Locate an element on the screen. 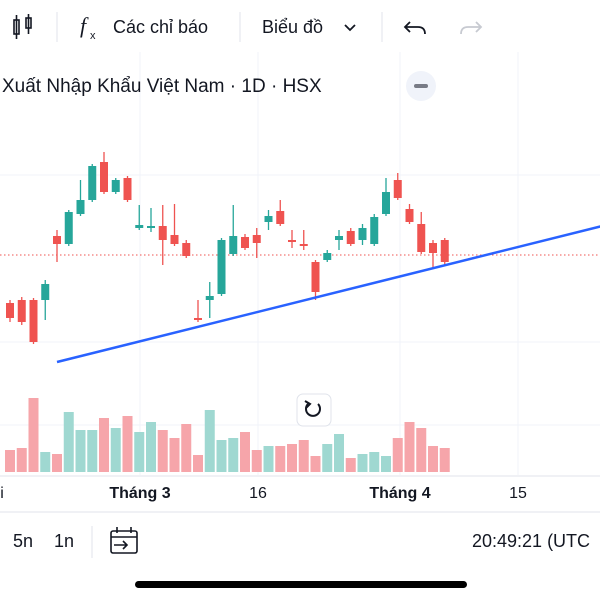 The image size is (600, 605). x-tick-label: 15 is located at coordinates (518, 493).